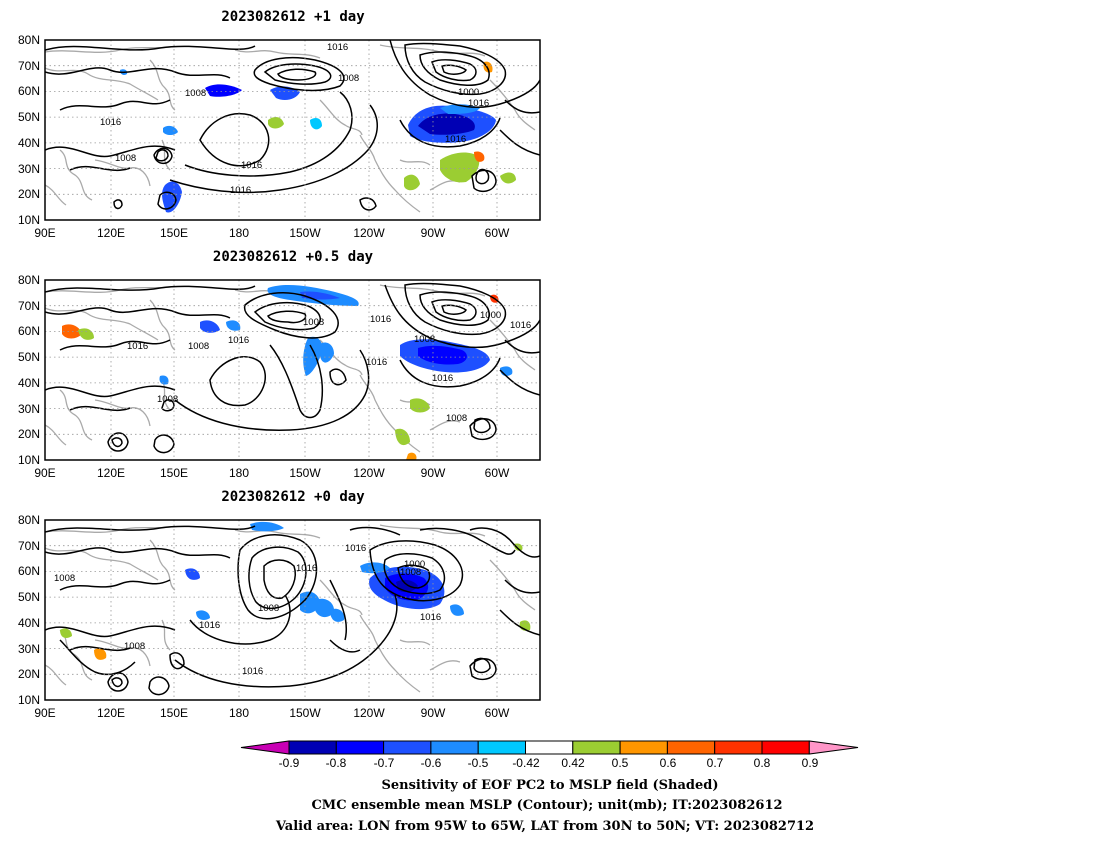 The image size is (1100, 850). What do you see at coordinates (478, 763) in the screenshot?
I see `colorbar-tick-label: -0.5` at bounding box center [478, 763].